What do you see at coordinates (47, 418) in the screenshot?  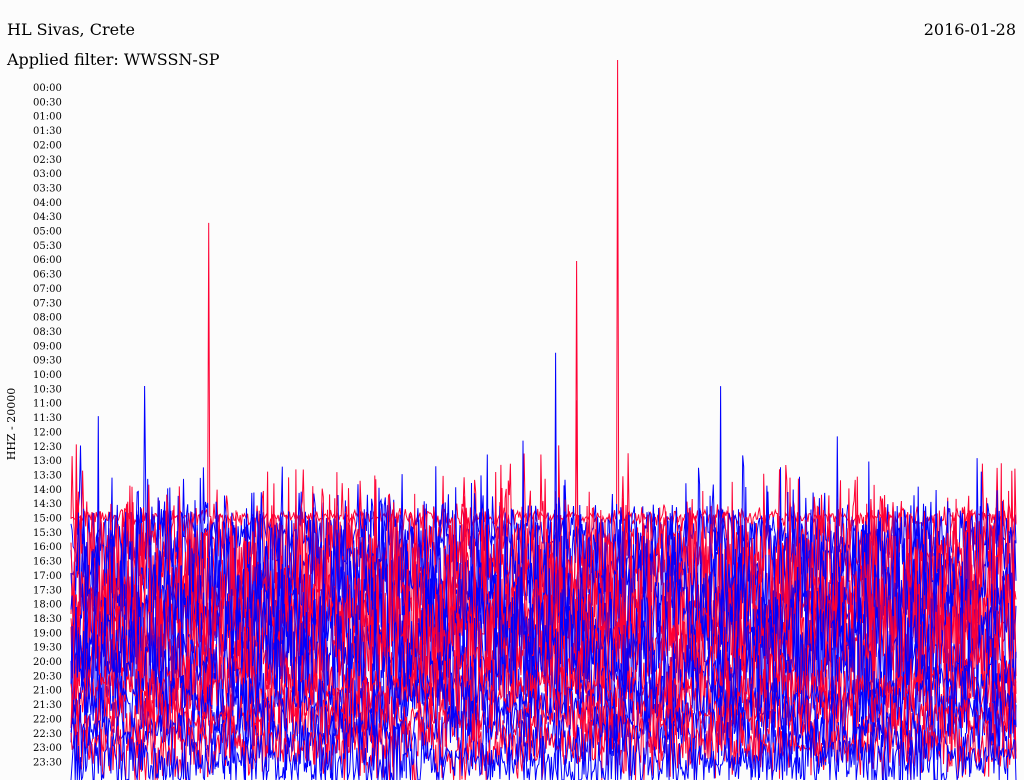 I see `tick-label-1130: 11:30` at bounding box center [47, 418].